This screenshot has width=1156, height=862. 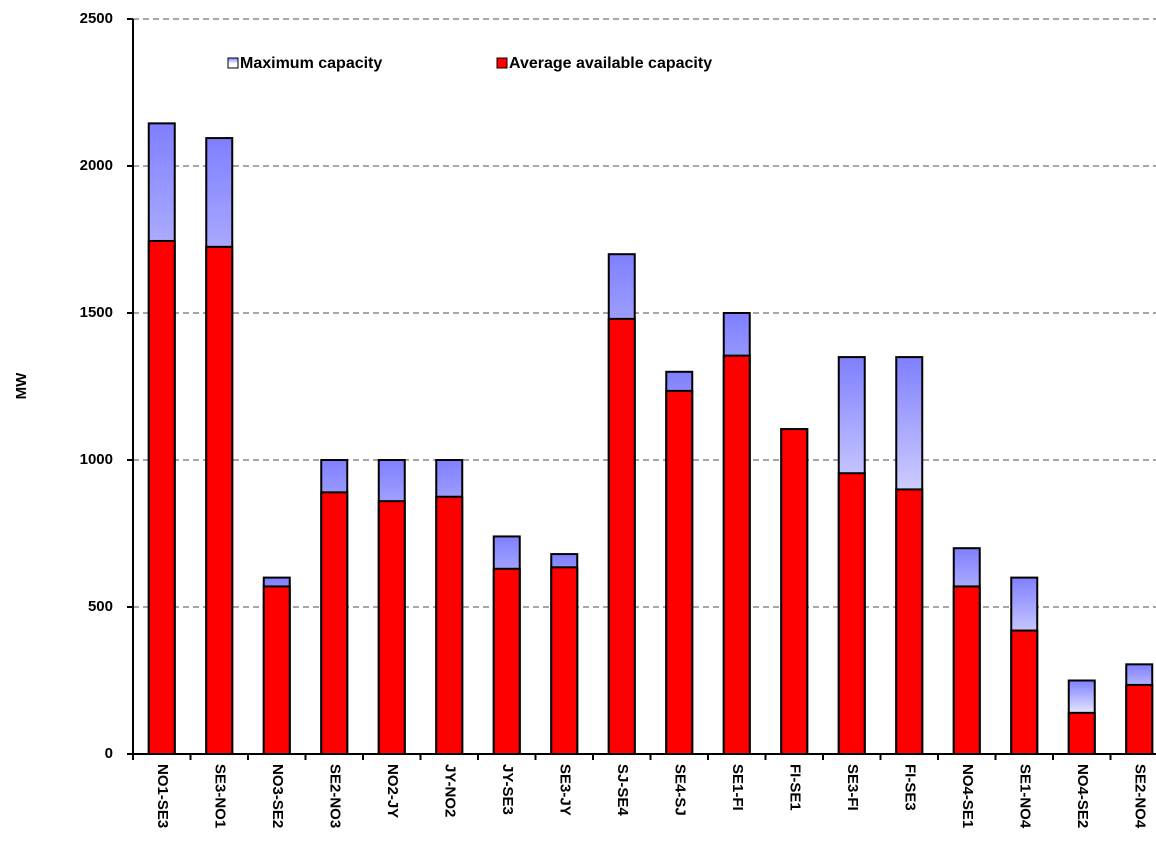 What do you see at coordinates (622, 790) in the screenshot?
I see `x-tick-label: SJ-SE4` at bounding box center [622, 790].